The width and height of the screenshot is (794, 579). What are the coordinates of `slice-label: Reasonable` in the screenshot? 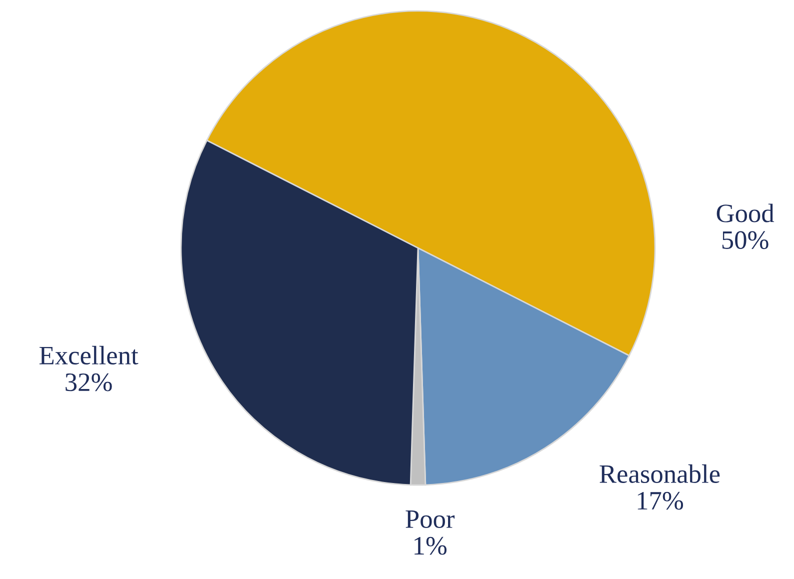 It's located at (660, 474).